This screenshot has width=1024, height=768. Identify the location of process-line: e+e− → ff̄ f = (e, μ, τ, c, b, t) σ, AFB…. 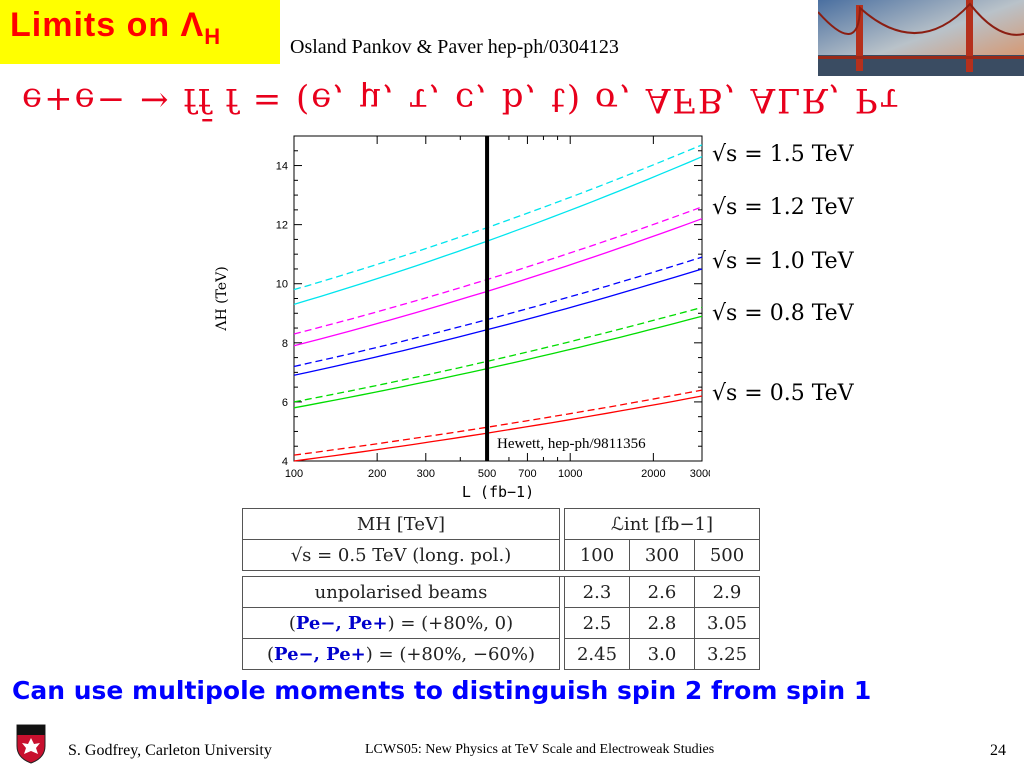
(512, 103).